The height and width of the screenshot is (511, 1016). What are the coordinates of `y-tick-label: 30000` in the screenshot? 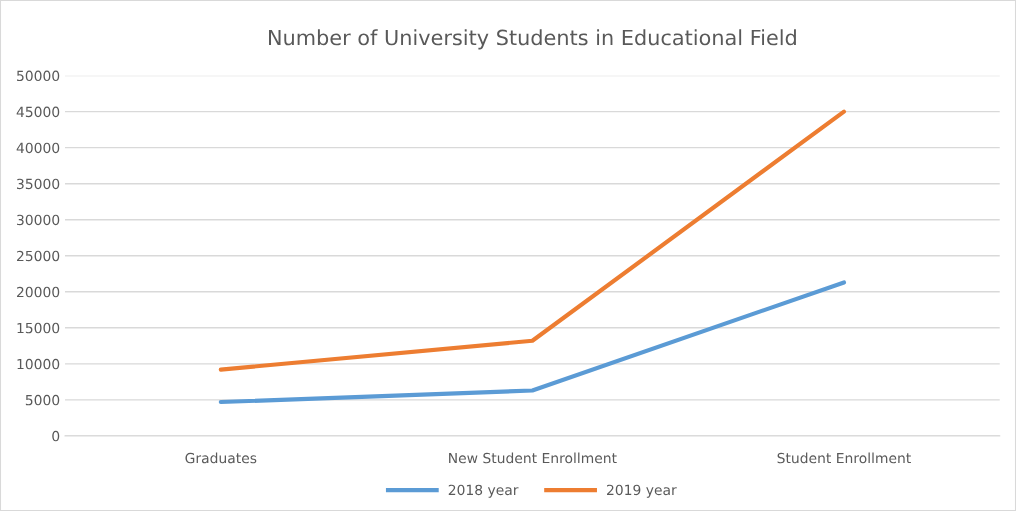 It's located at (38, 220).